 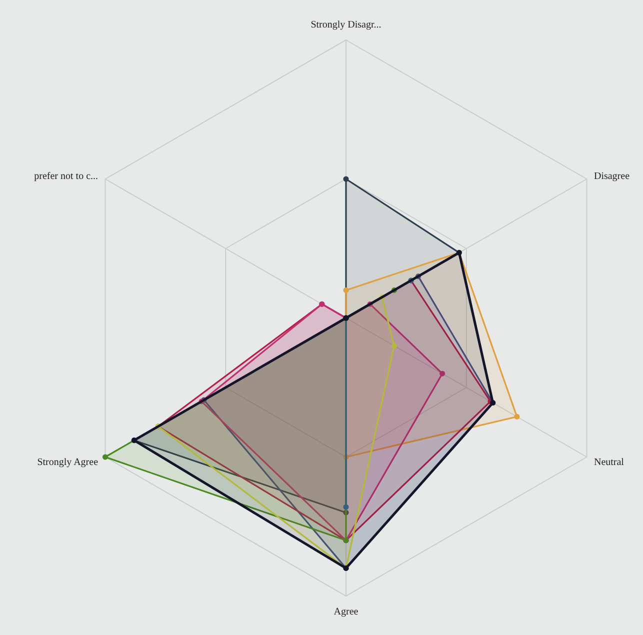 I want to click on spoke-label: Agree, so click(x=346, y=612).